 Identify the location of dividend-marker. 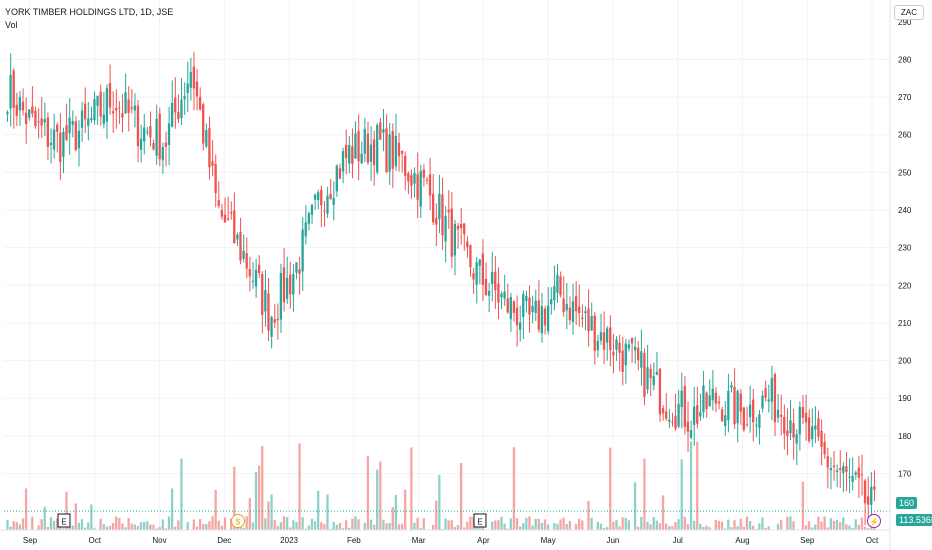
(238, 521).